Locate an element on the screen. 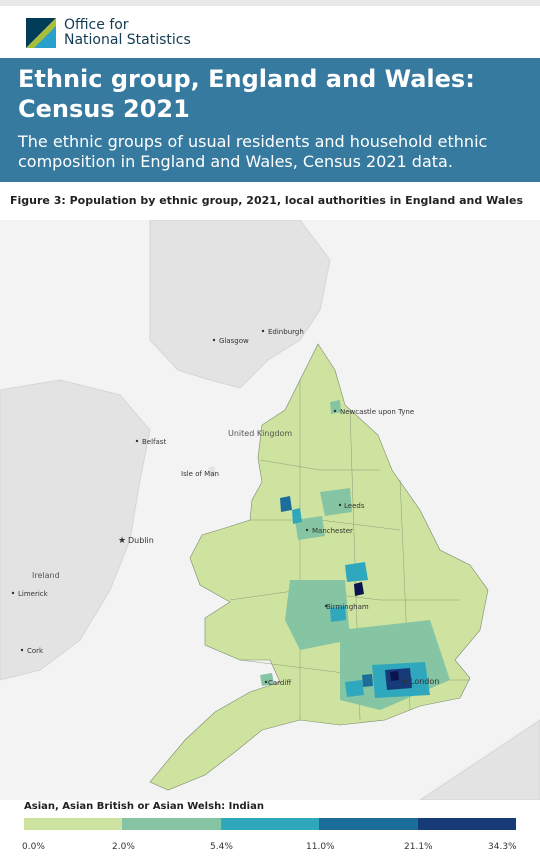 Image resolution: width=540 pixels, height=856 pixels. label-limerick: Limerick is located at coordinates (33, 594).